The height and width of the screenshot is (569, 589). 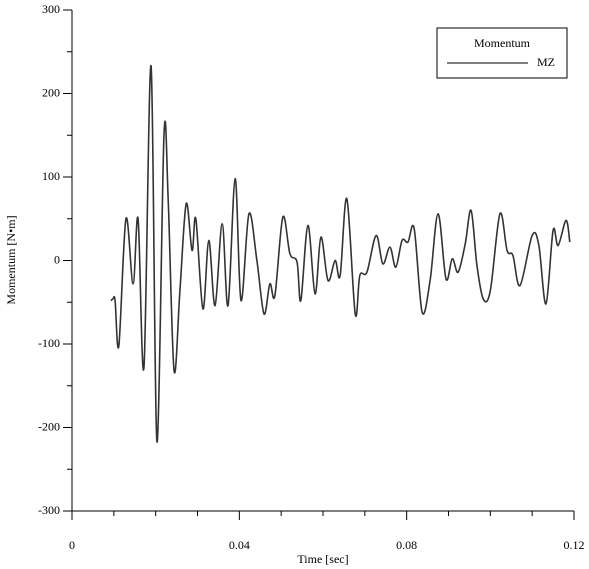 What do you see at coordinates (502, 53) in the screenshot?
I see `legend-box` at bounding box center [502, 53].